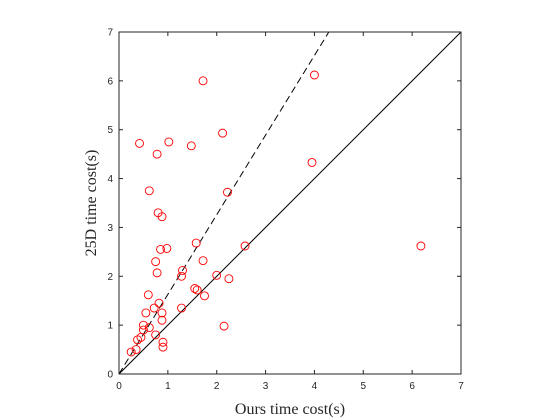  What do you see at coordinates (364, 386) in the screenshot?
I see `x-tick-label: 5` at bounding box center [364, 386].